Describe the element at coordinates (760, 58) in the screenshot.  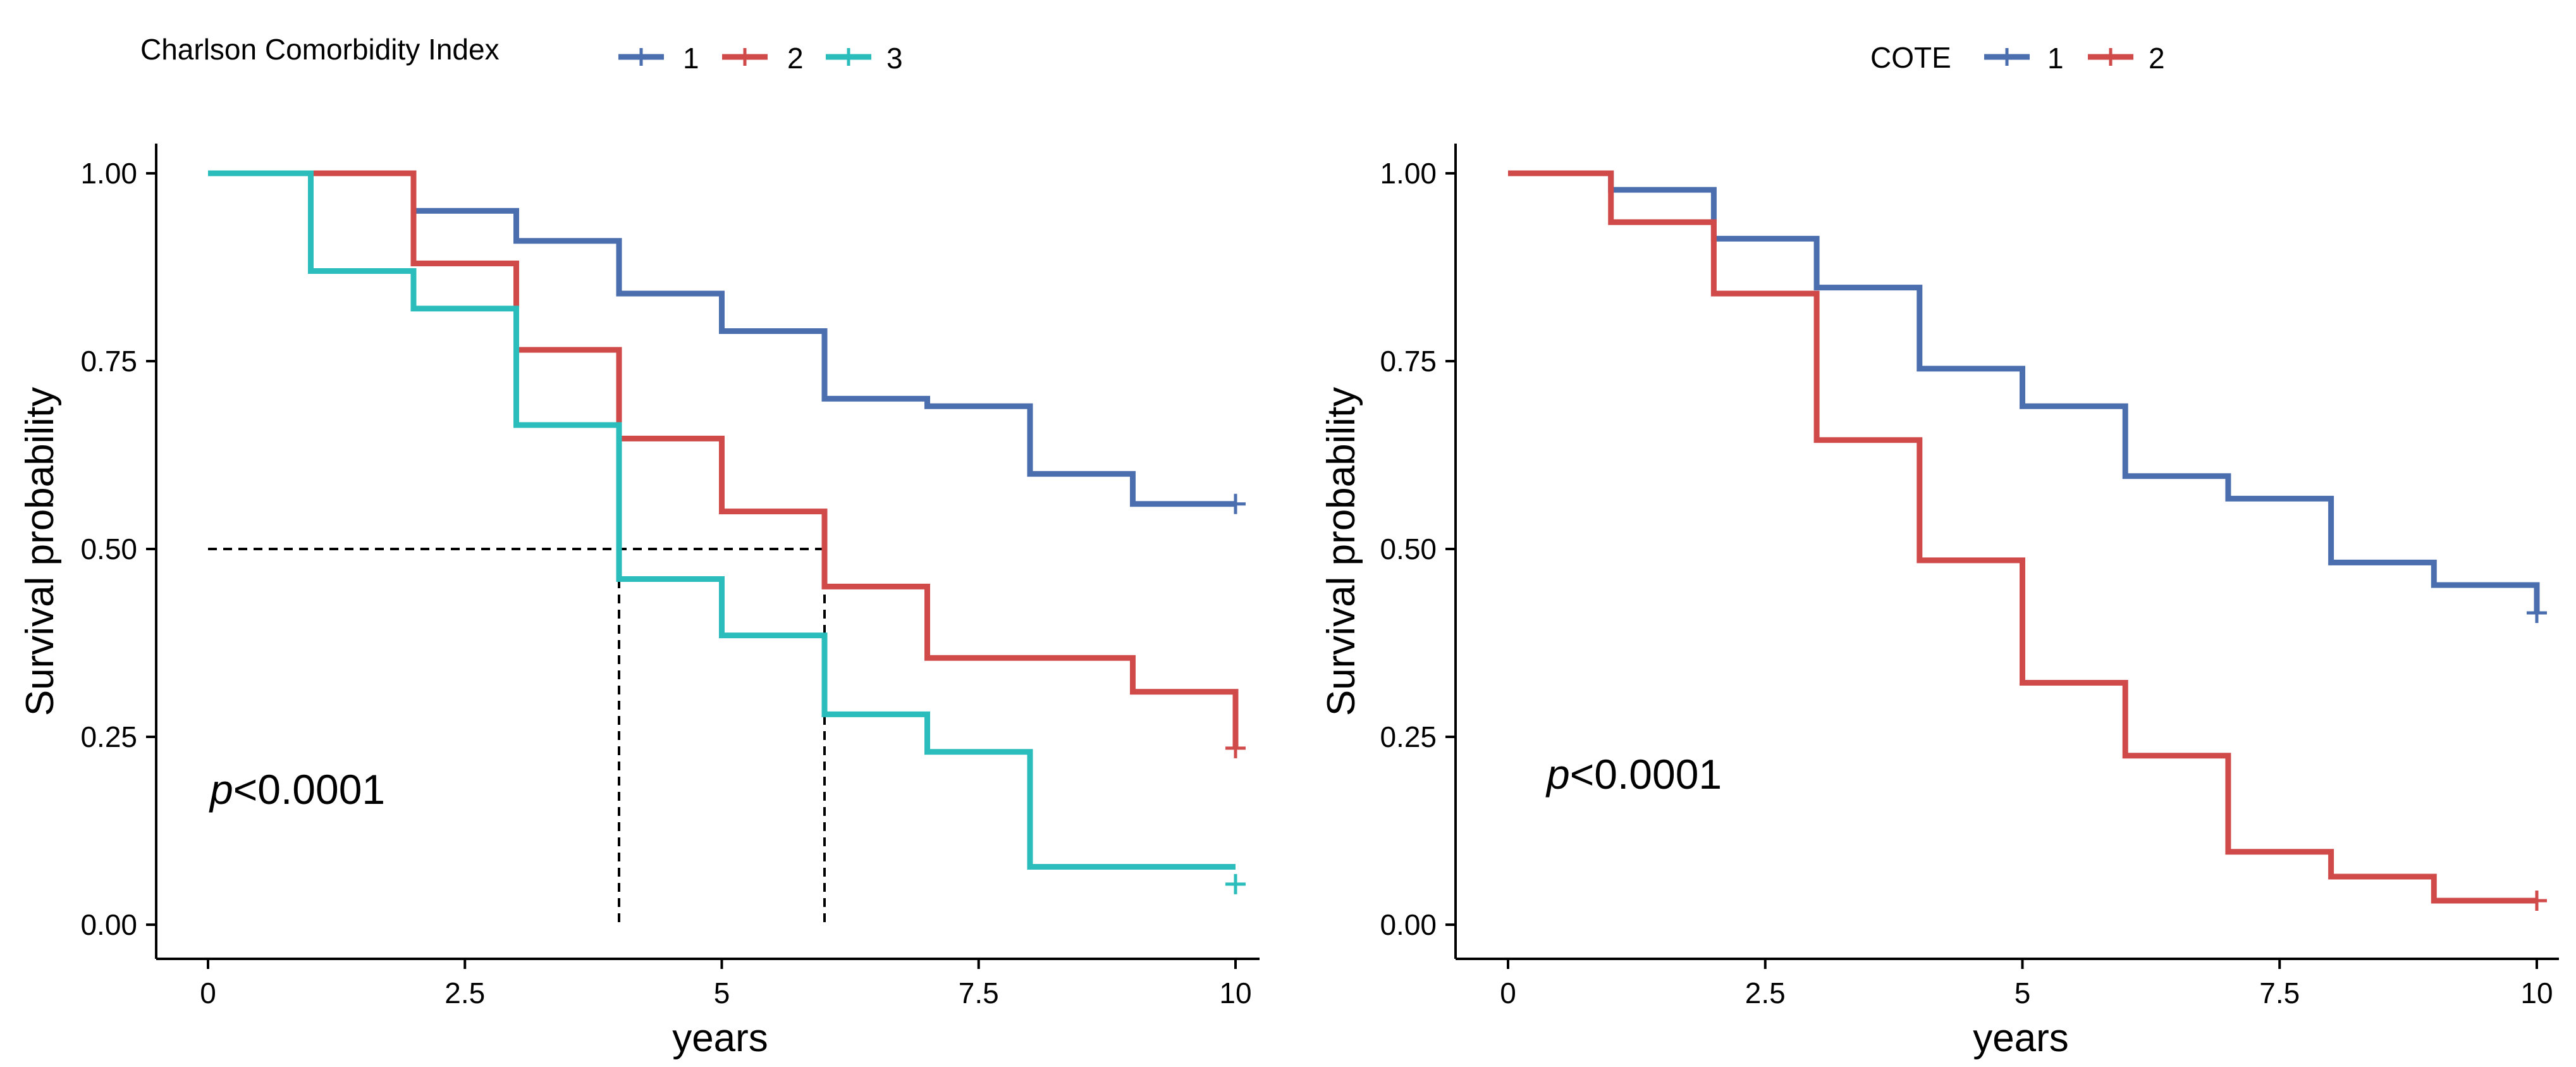
I see `legend-items: 1 2 3` at that location.